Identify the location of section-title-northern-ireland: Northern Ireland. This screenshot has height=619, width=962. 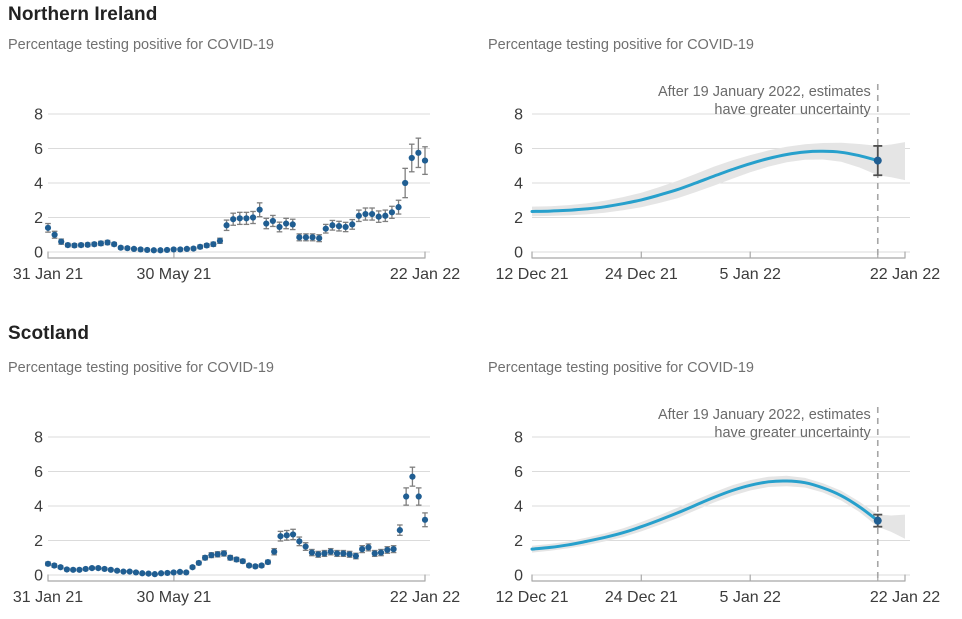
(83, 14).